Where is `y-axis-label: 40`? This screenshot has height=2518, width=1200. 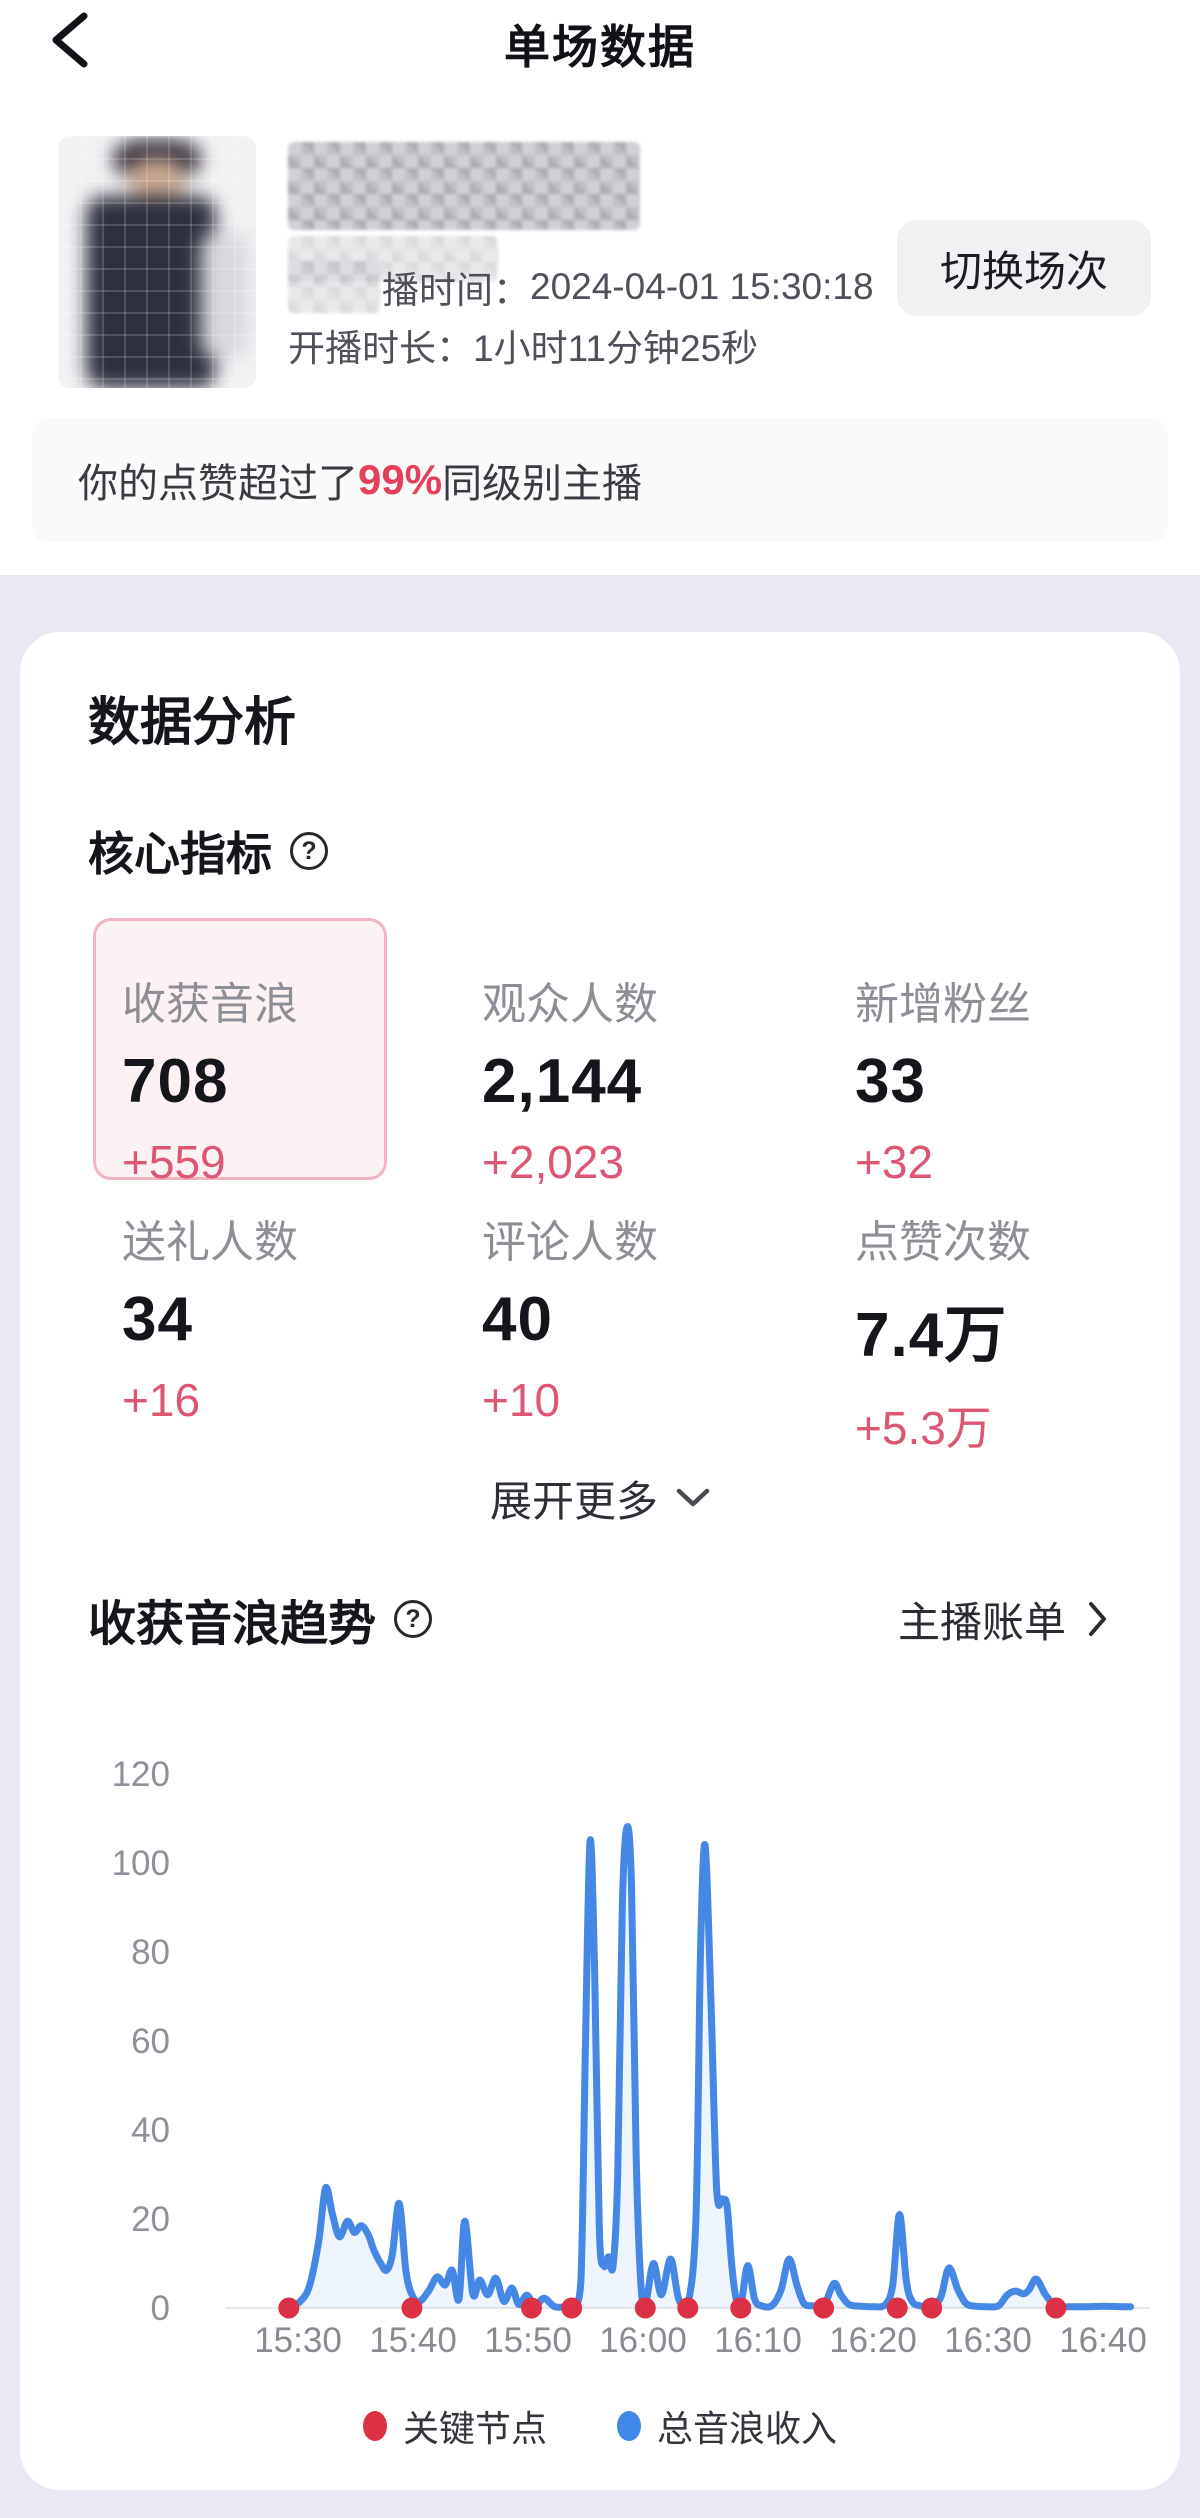
y-axis-label: 40 is located at coordinates (150, 2130).